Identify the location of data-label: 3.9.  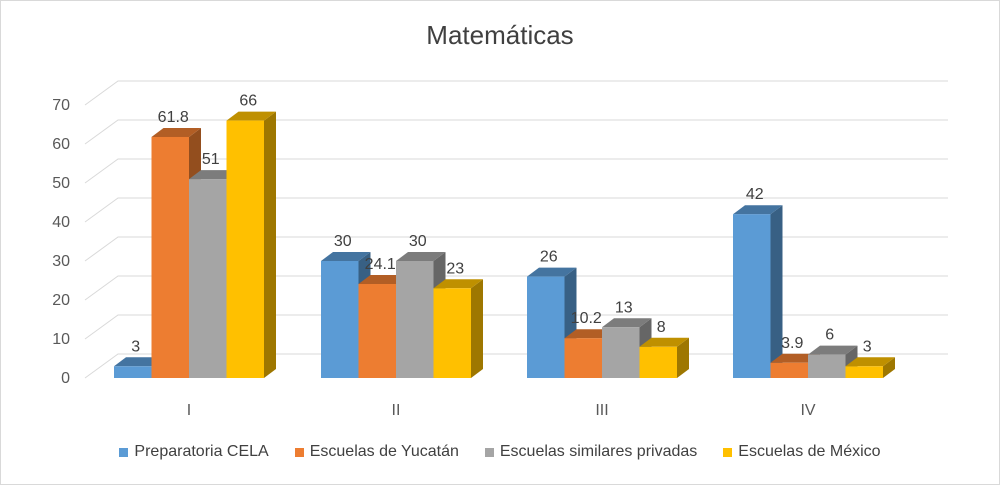
(792, 343).